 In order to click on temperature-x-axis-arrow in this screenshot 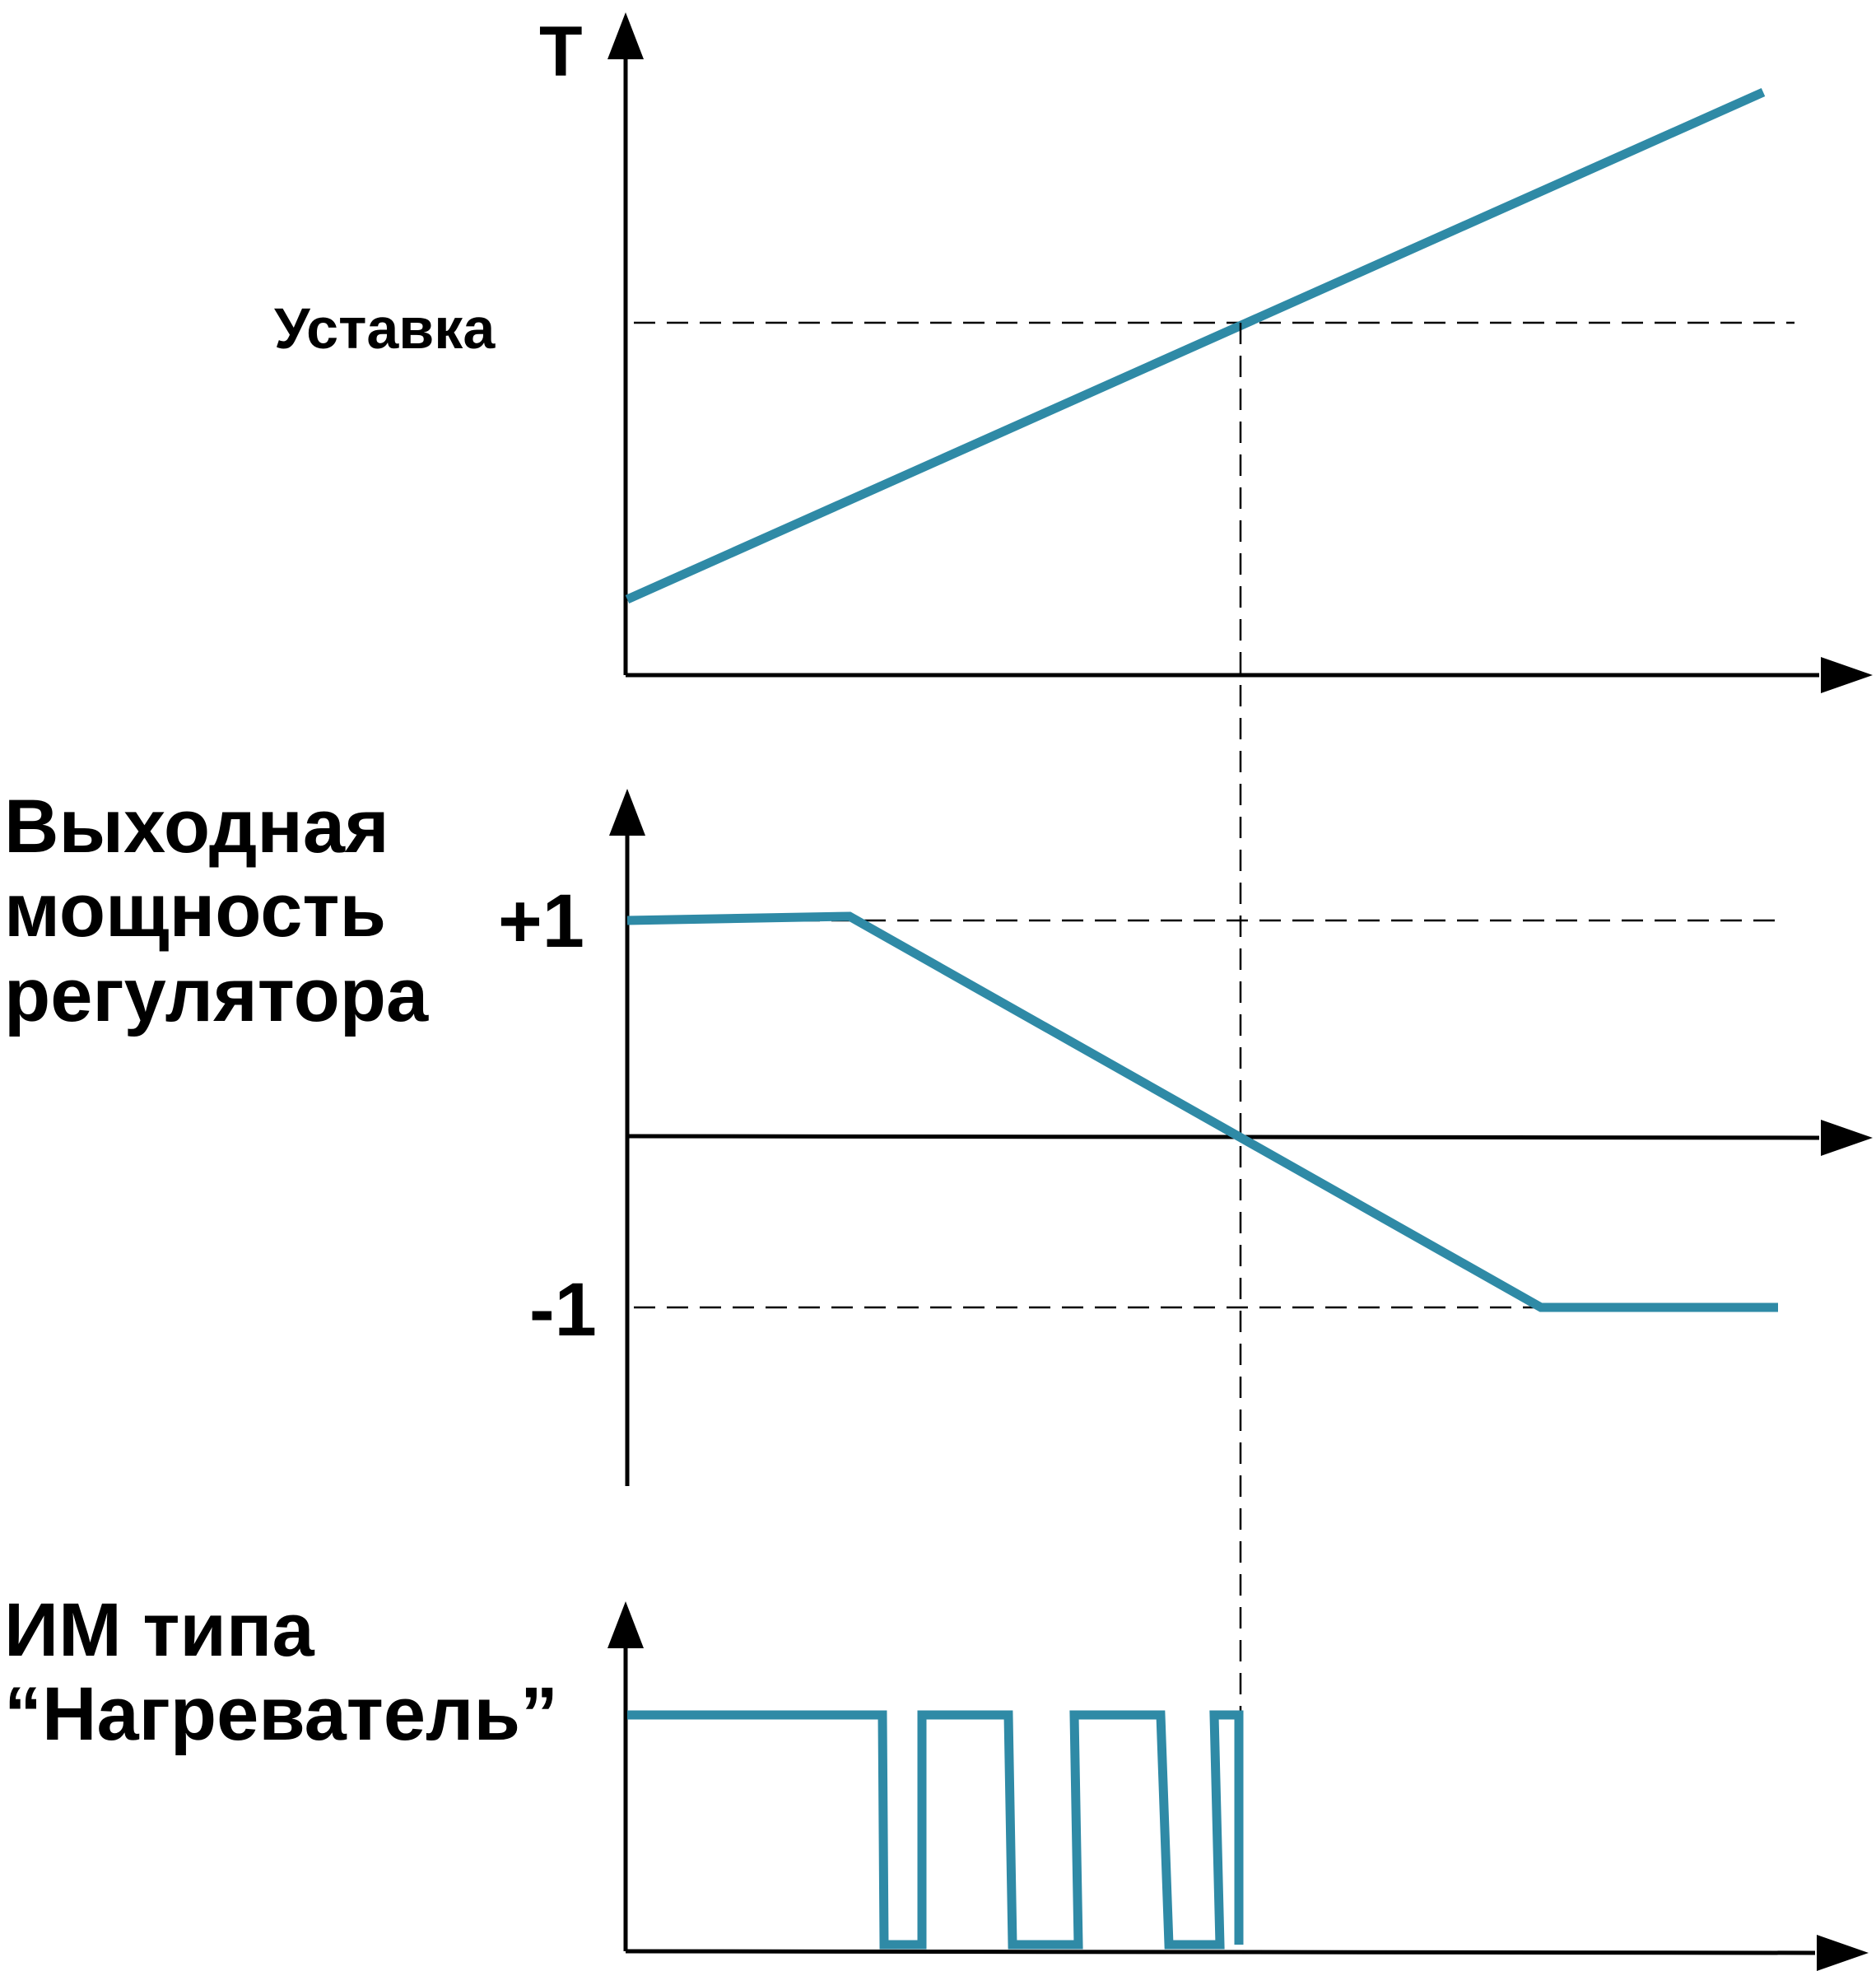, I will do `click(1847, 675)`.